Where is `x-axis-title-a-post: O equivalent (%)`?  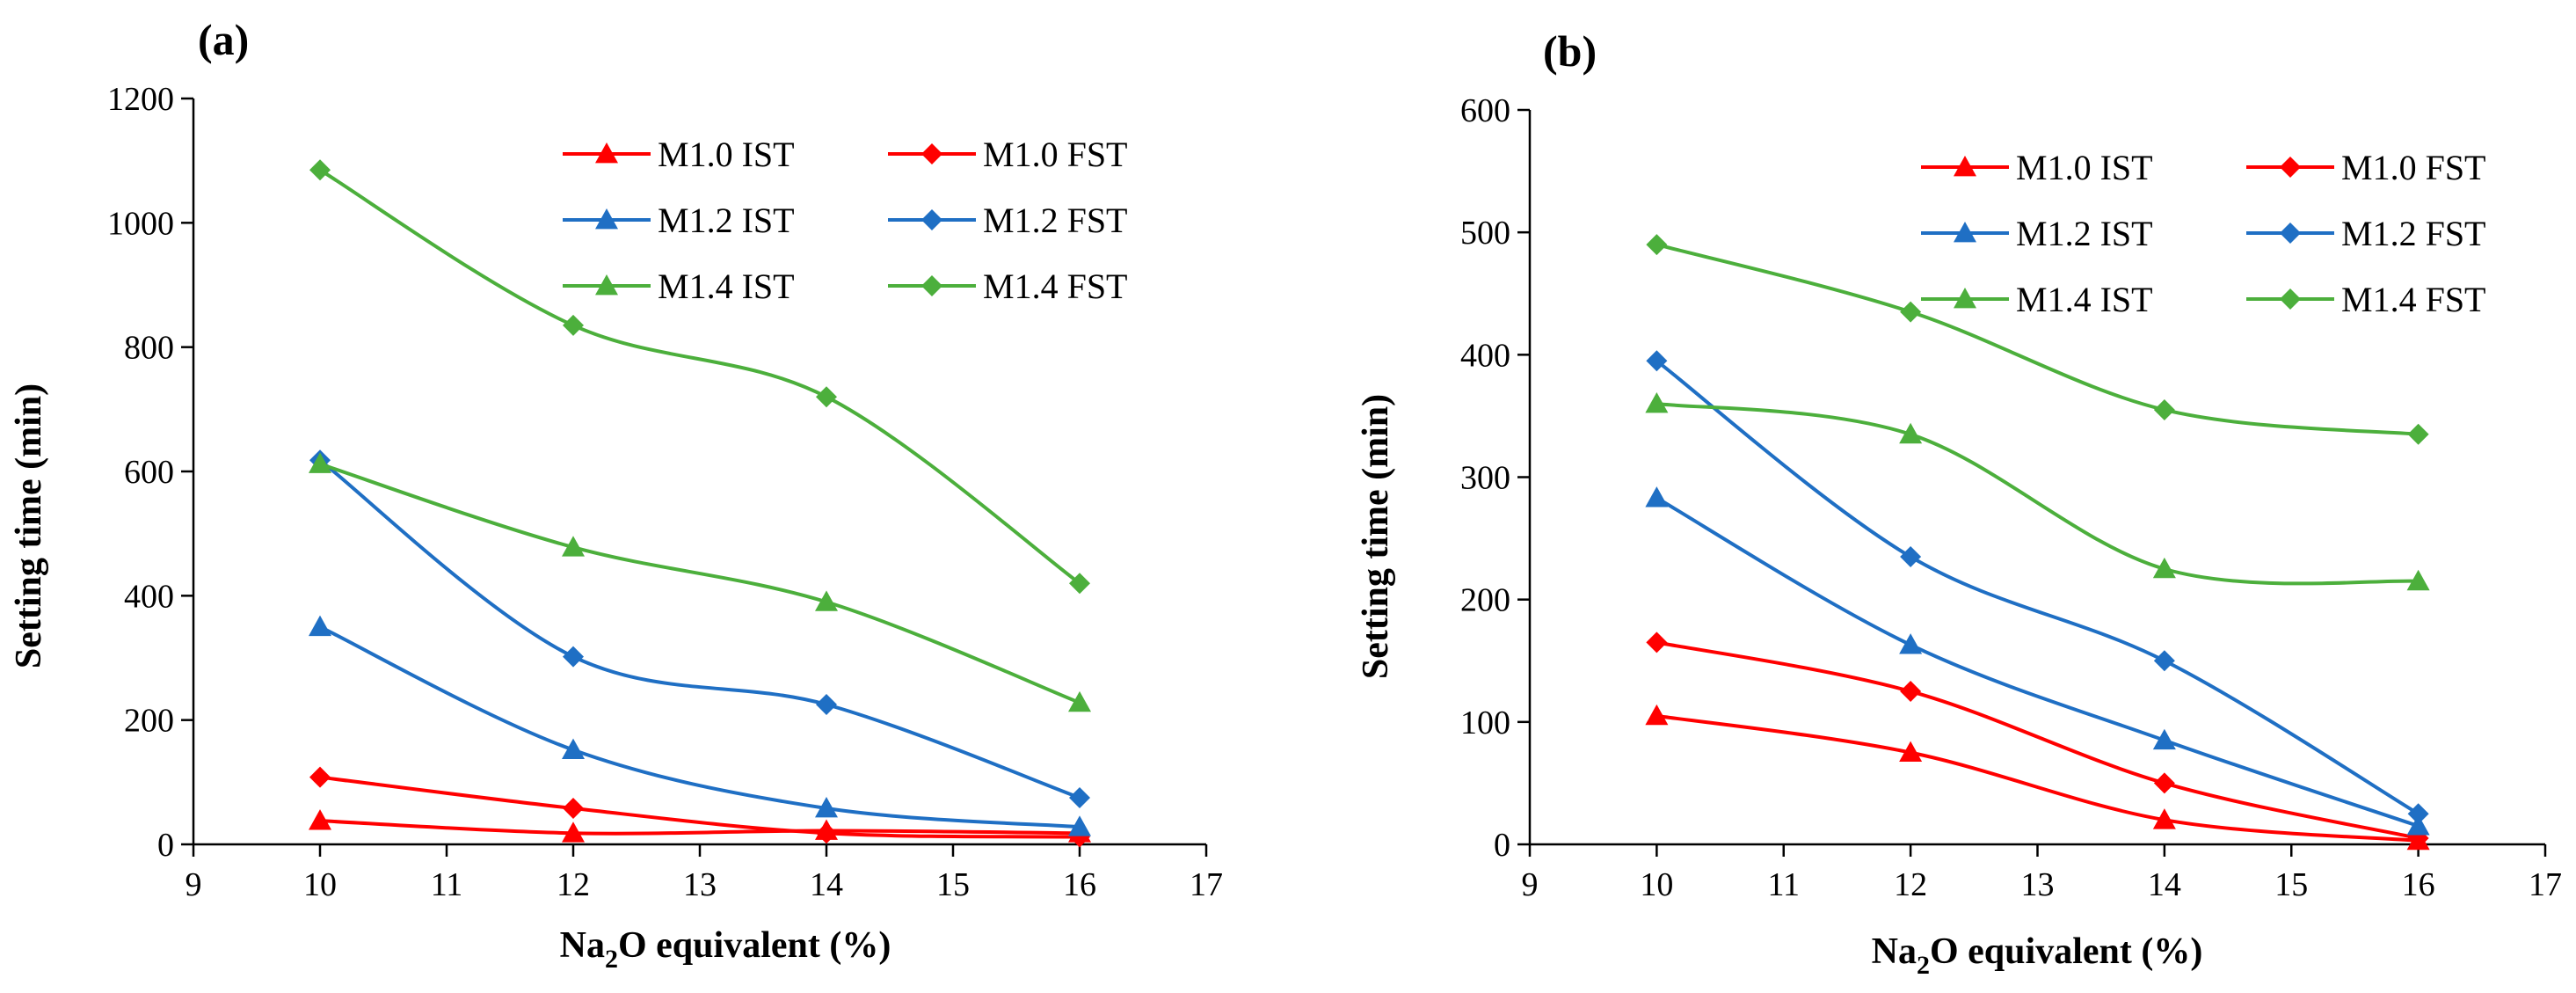
x-axis-title-a-post: O equivalent (%) is located at coordinates (754, 945).